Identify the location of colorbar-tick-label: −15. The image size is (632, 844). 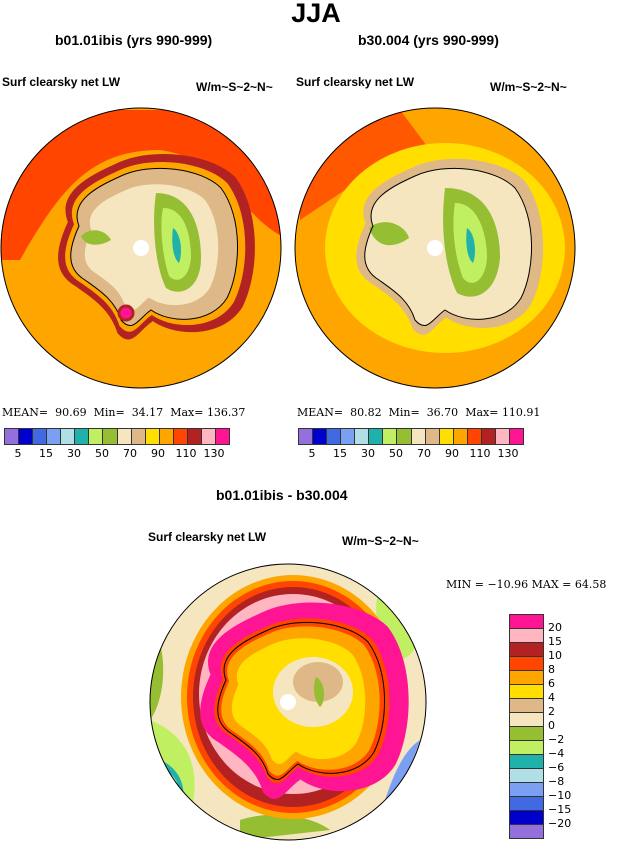
(560, 809).